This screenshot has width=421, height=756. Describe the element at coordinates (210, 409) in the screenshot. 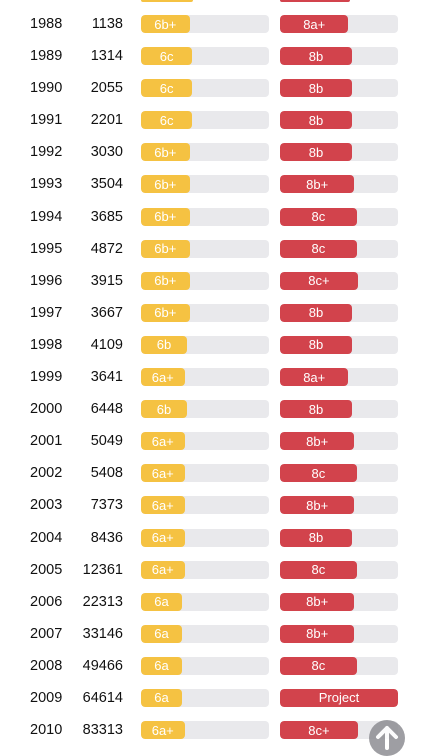

I see `table-row: 2000 6448 6b 8b` at that location.